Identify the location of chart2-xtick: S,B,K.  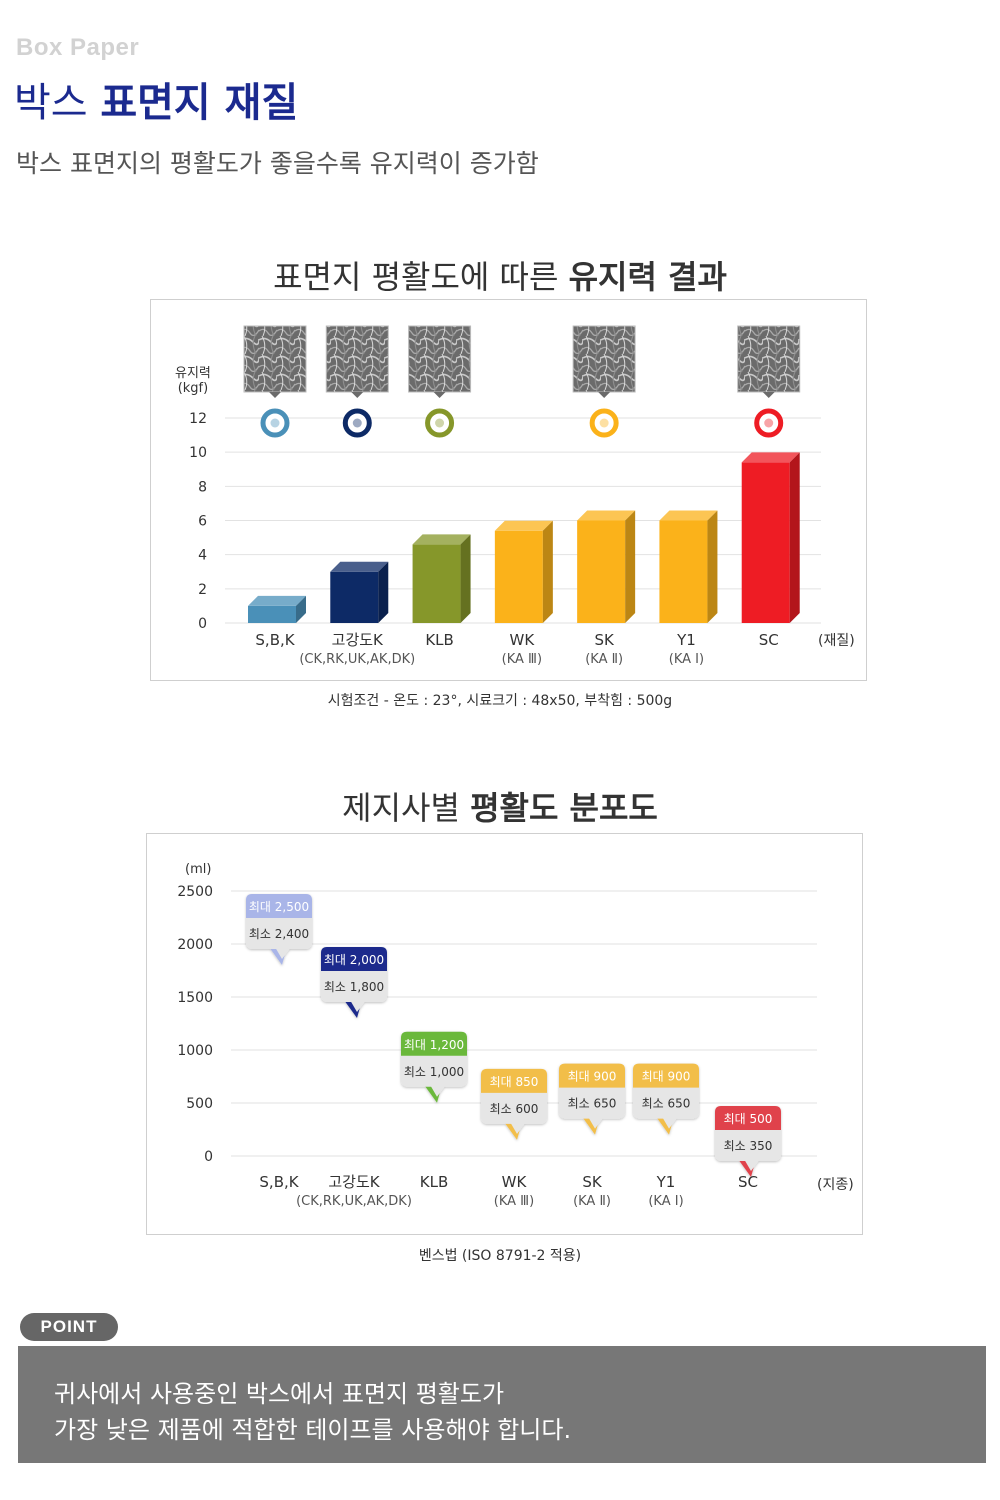
(279, 1182).